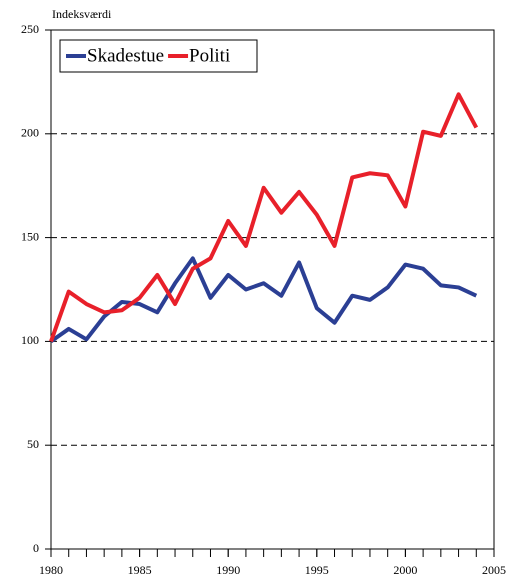  I want to click on x-tick-label: 1980, so click(51, 570).